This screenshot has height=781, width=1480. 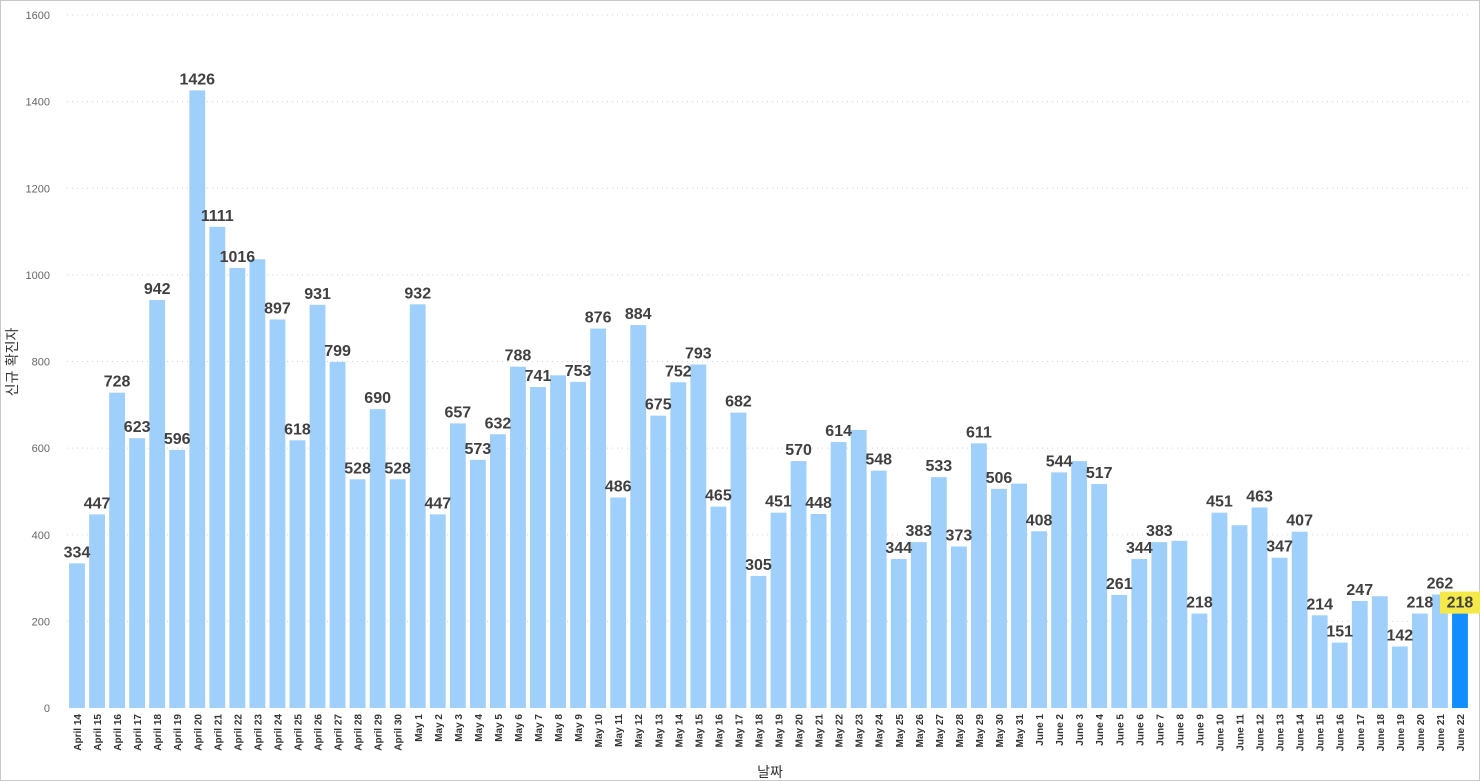 I want to click on data-label: 573, so click(x=478, y=449).